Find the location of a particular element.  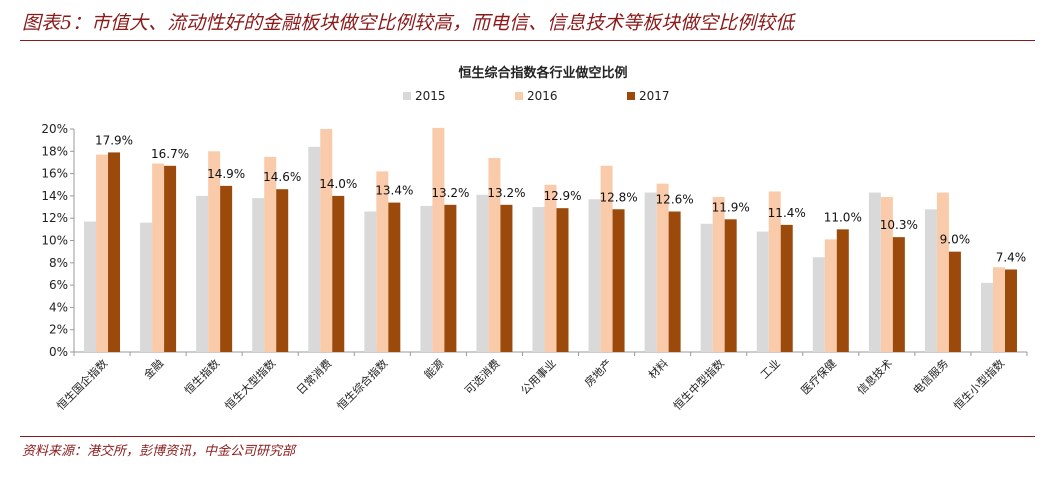

category-label: 电信服务 is located at coordinates (931, 377).